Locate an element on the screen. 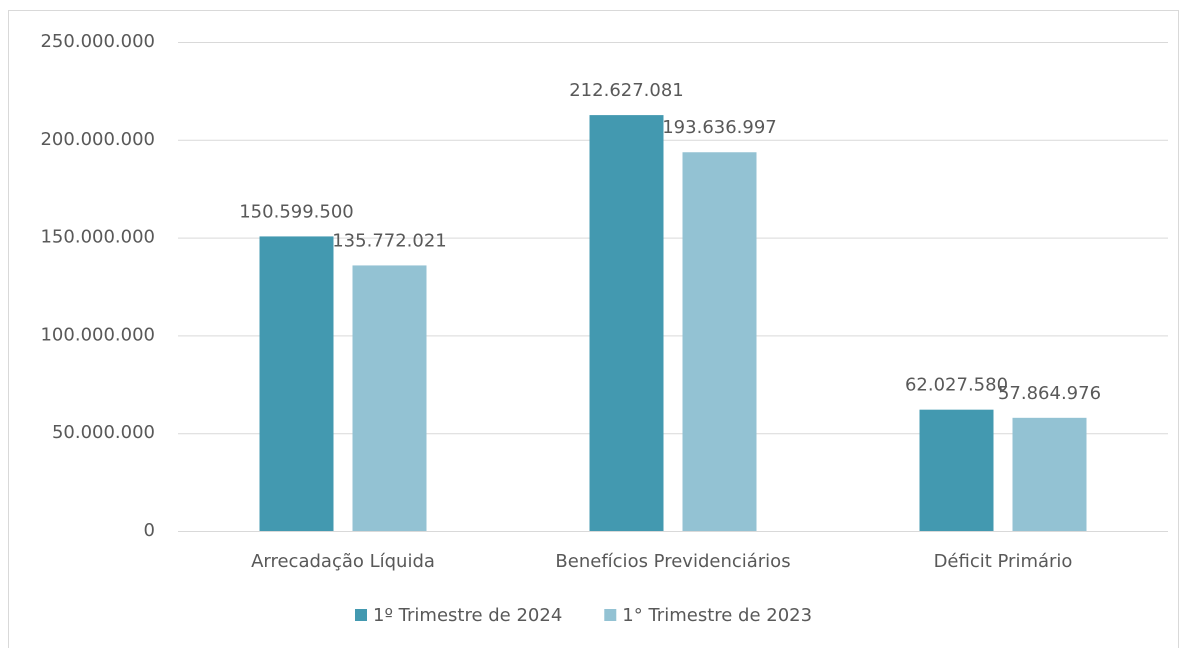 This screenshot has height=648, width=1187. value-label: 193.636.997 is located at coordinates (719, 127).